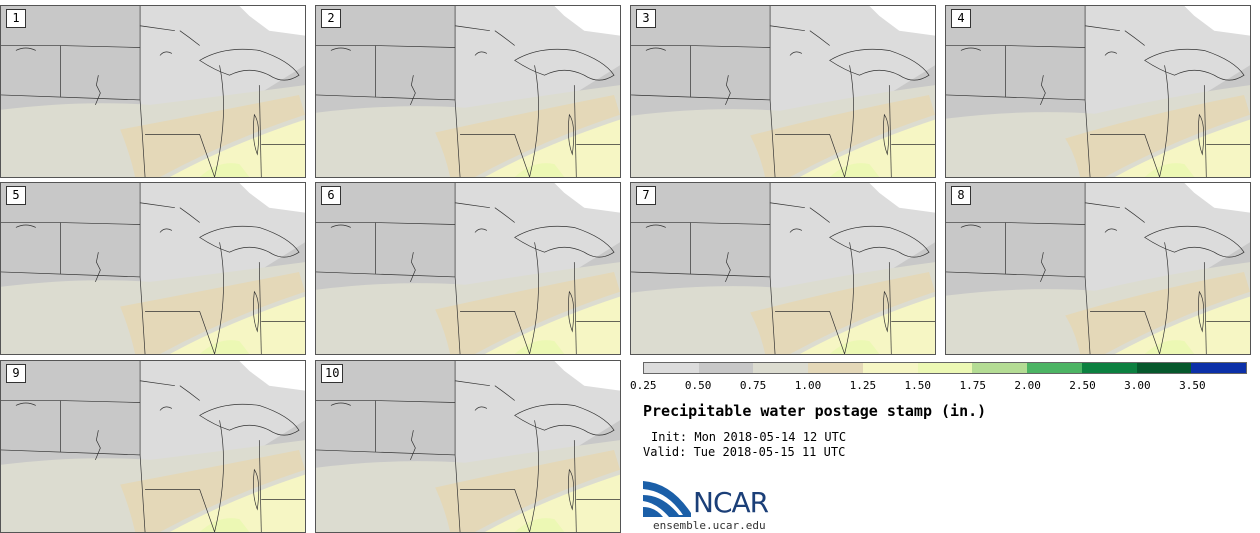  I want to click on postage-stamp-map: 1, so click(153, 91).